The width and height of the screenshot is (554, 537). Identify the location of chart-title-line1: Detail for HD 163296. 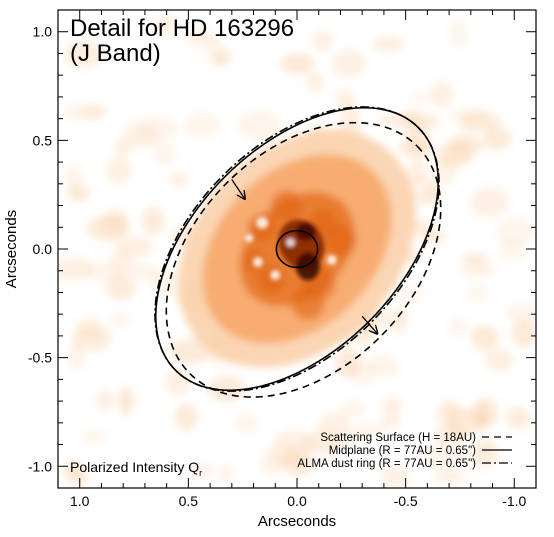
(182, 28).